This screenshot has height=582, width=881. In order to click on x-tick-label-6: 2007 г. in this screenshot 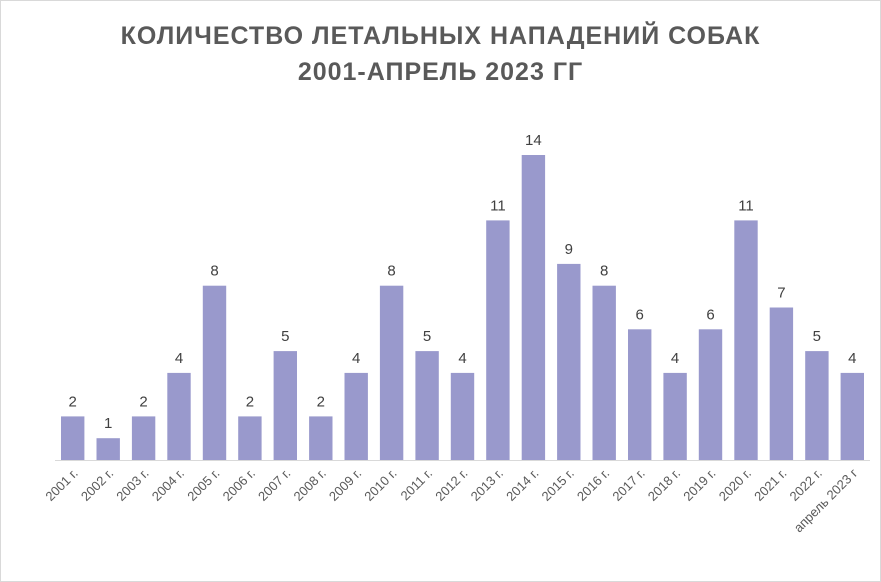, I will do `click(274, 485)`.